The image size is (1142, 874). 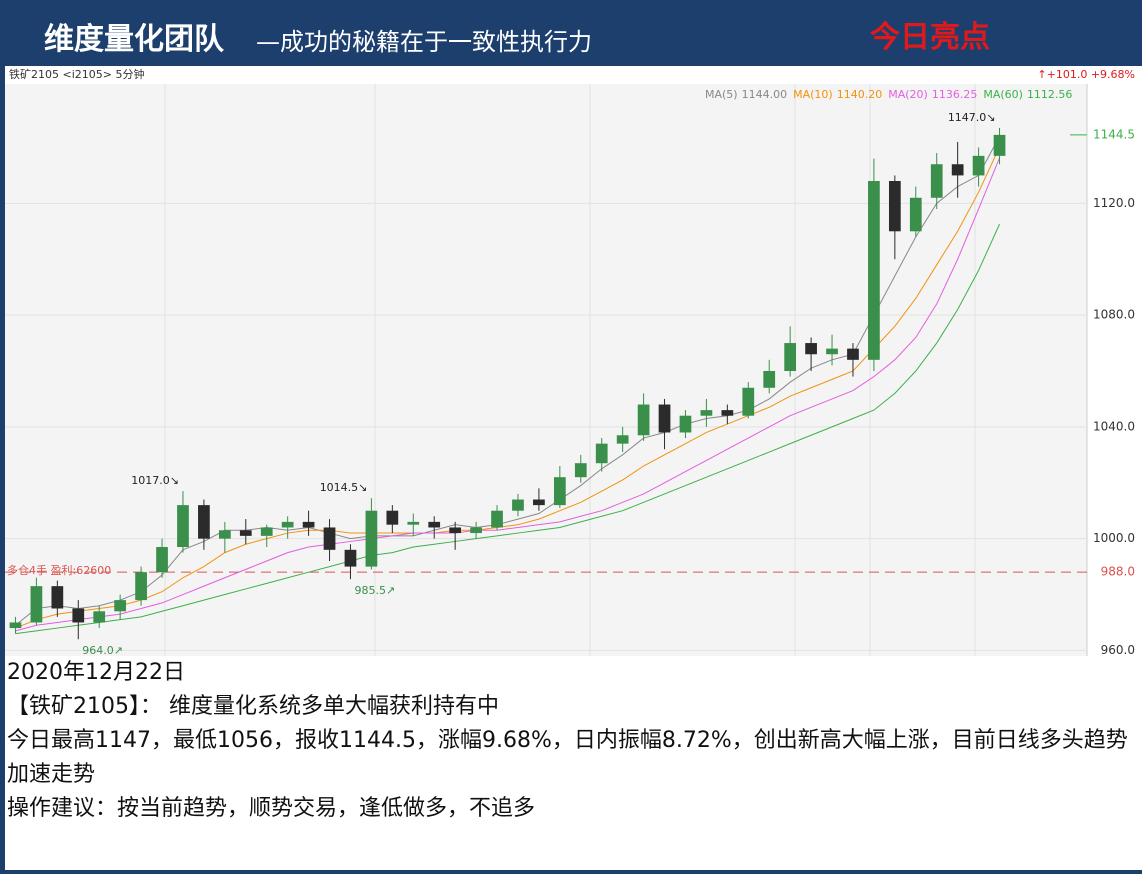 What do you see at coordinates (860, 94) in the screenshot?
I see `legend-value: 1140.20` at bounding box center [860, 94].